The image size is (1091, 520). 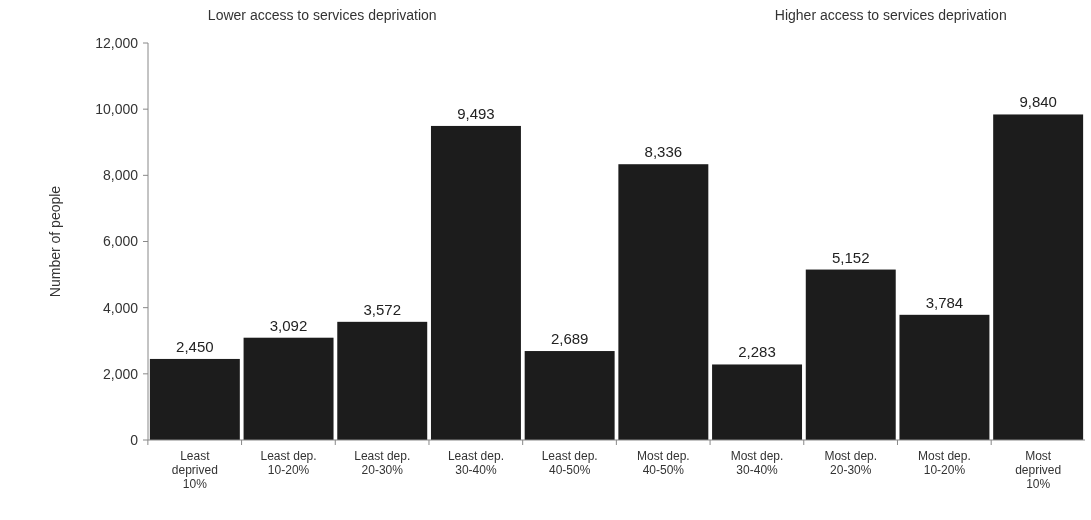 I want to click on data-label: 2,689, so click(x=569, y=339).